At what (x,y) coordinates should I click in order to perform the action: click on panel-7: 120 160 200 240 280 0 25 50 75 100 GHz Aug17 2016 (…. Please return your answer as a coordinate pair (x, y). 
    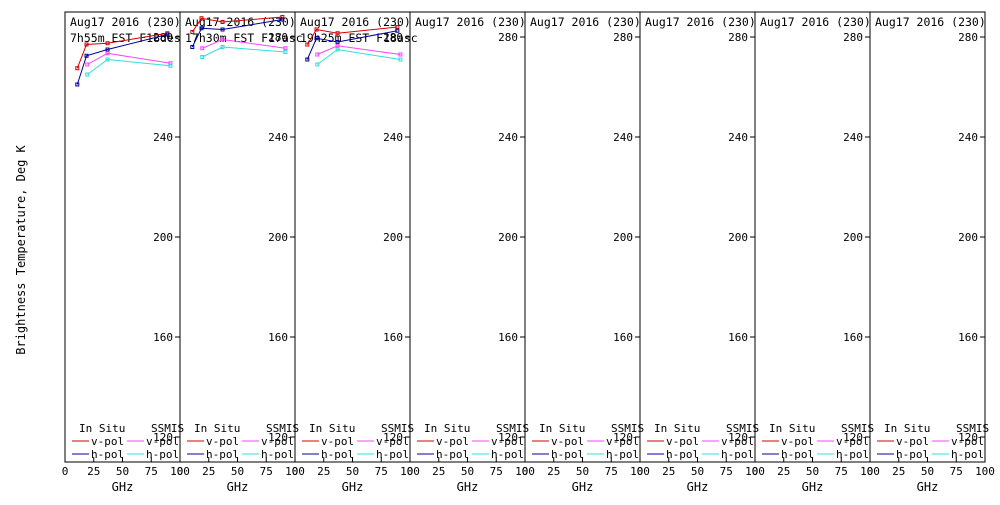
    Looking at the image, I should click on (816, 252).